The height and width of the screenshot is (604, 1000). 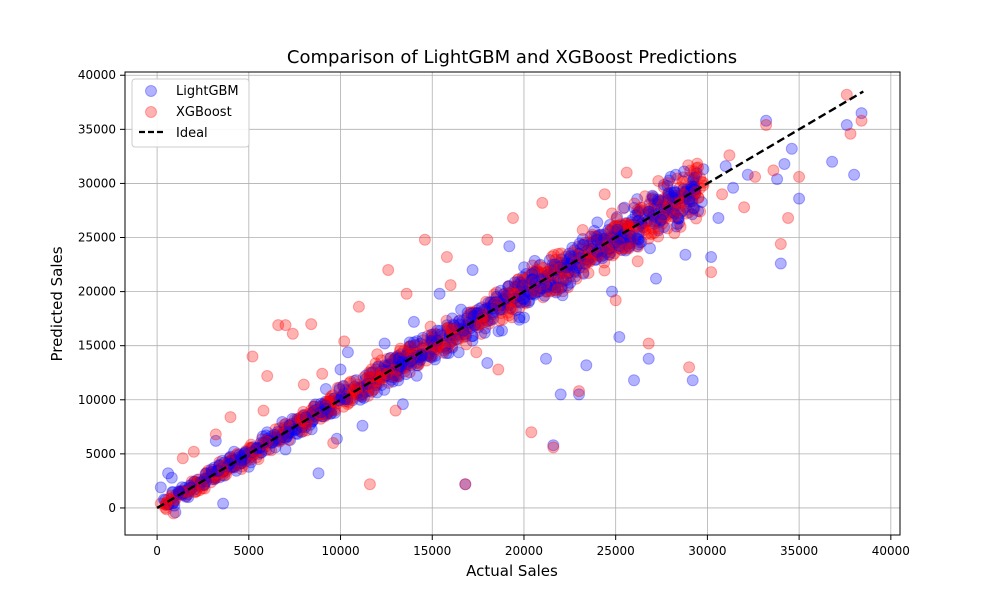 What do you see at coordinates (204, 112) in the screenshot?
I see `legend-label-xgboost: XGBoost` at bounding box center [204, 112].